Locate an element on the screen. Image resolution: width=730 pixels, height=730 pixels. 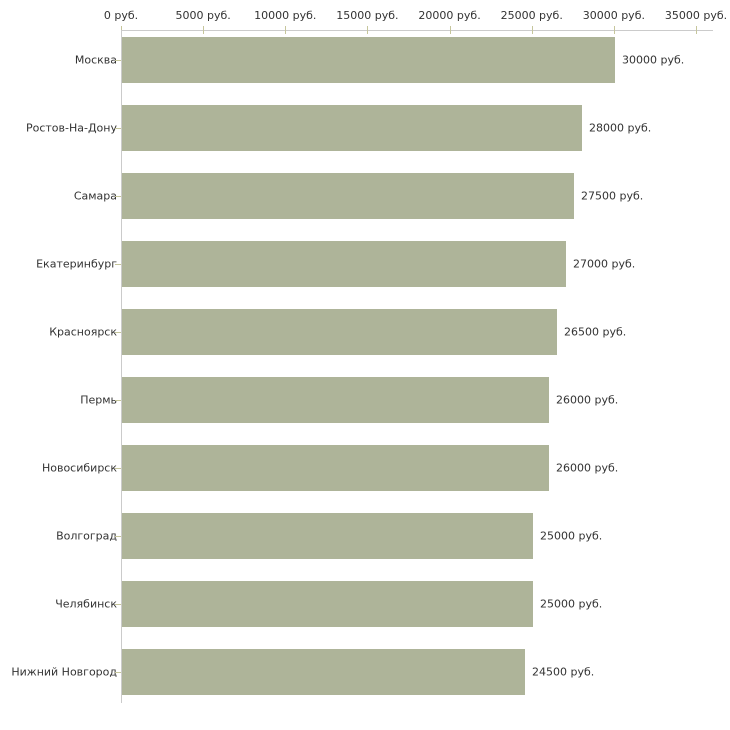
category-label: Красноярск is located at coordinates (83, 332).